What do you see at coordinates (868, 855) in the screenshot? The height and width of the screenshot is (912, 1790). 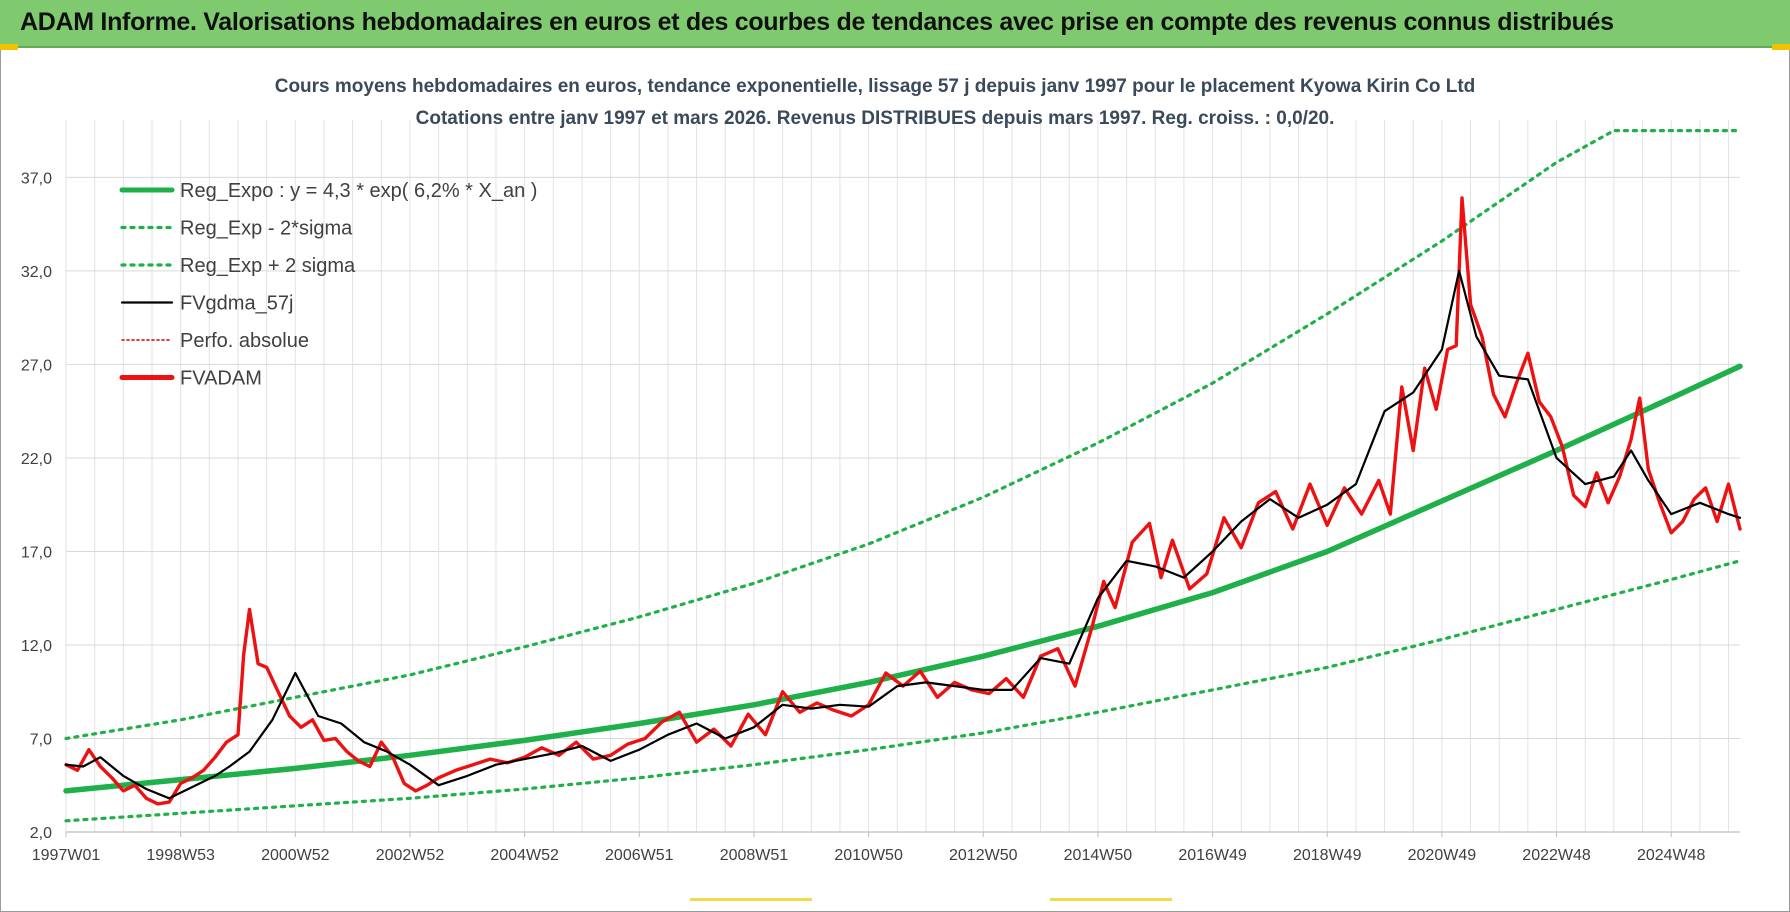 I see `x-tick-label: 2010W50` at bounding box center [868, 855].